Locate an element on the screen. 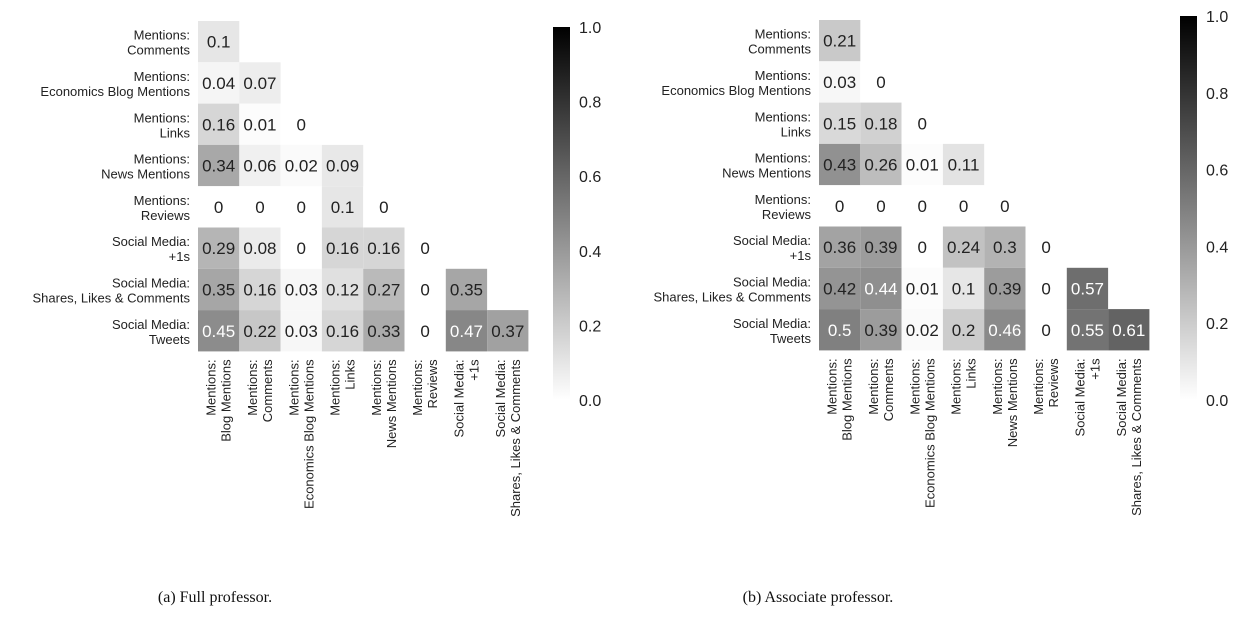 The image size is (1241, 618). cell-value-label: 0.26 is located at coordinates (880, 165).